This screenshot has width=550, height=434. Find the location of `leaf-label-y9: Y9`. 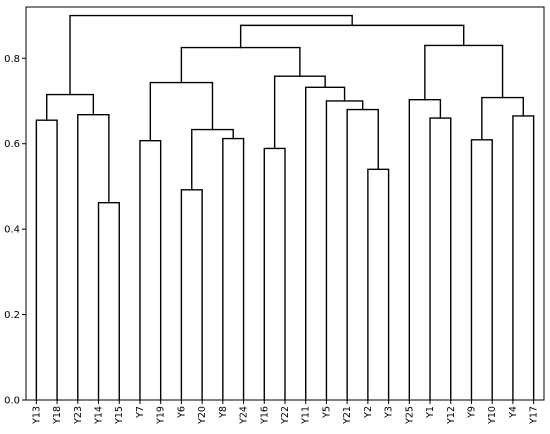

leaf-label-y9: Y9 is located at coordinates (471, 412).